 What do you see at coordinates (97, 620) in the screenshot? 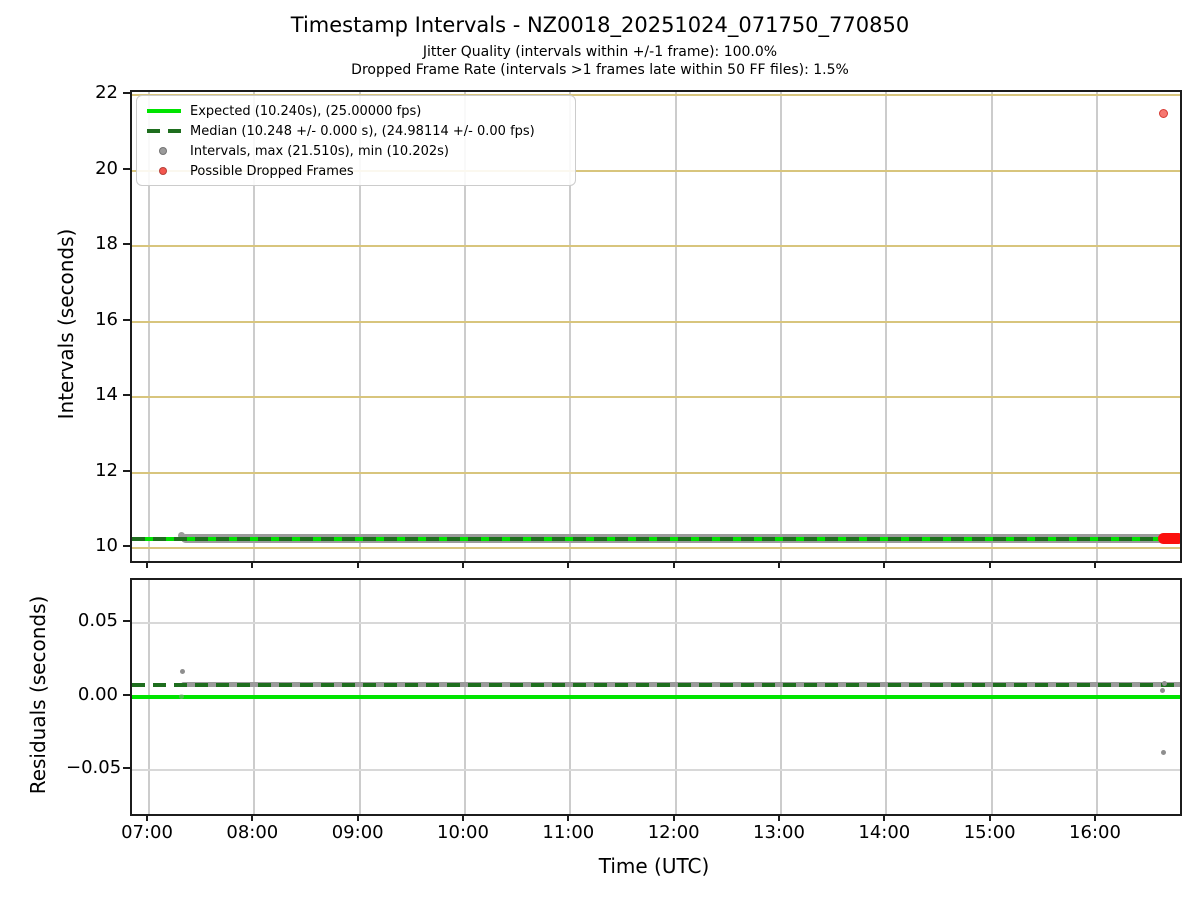
I see `y-tick-label: 0.05` at bounding box center [97, 620].